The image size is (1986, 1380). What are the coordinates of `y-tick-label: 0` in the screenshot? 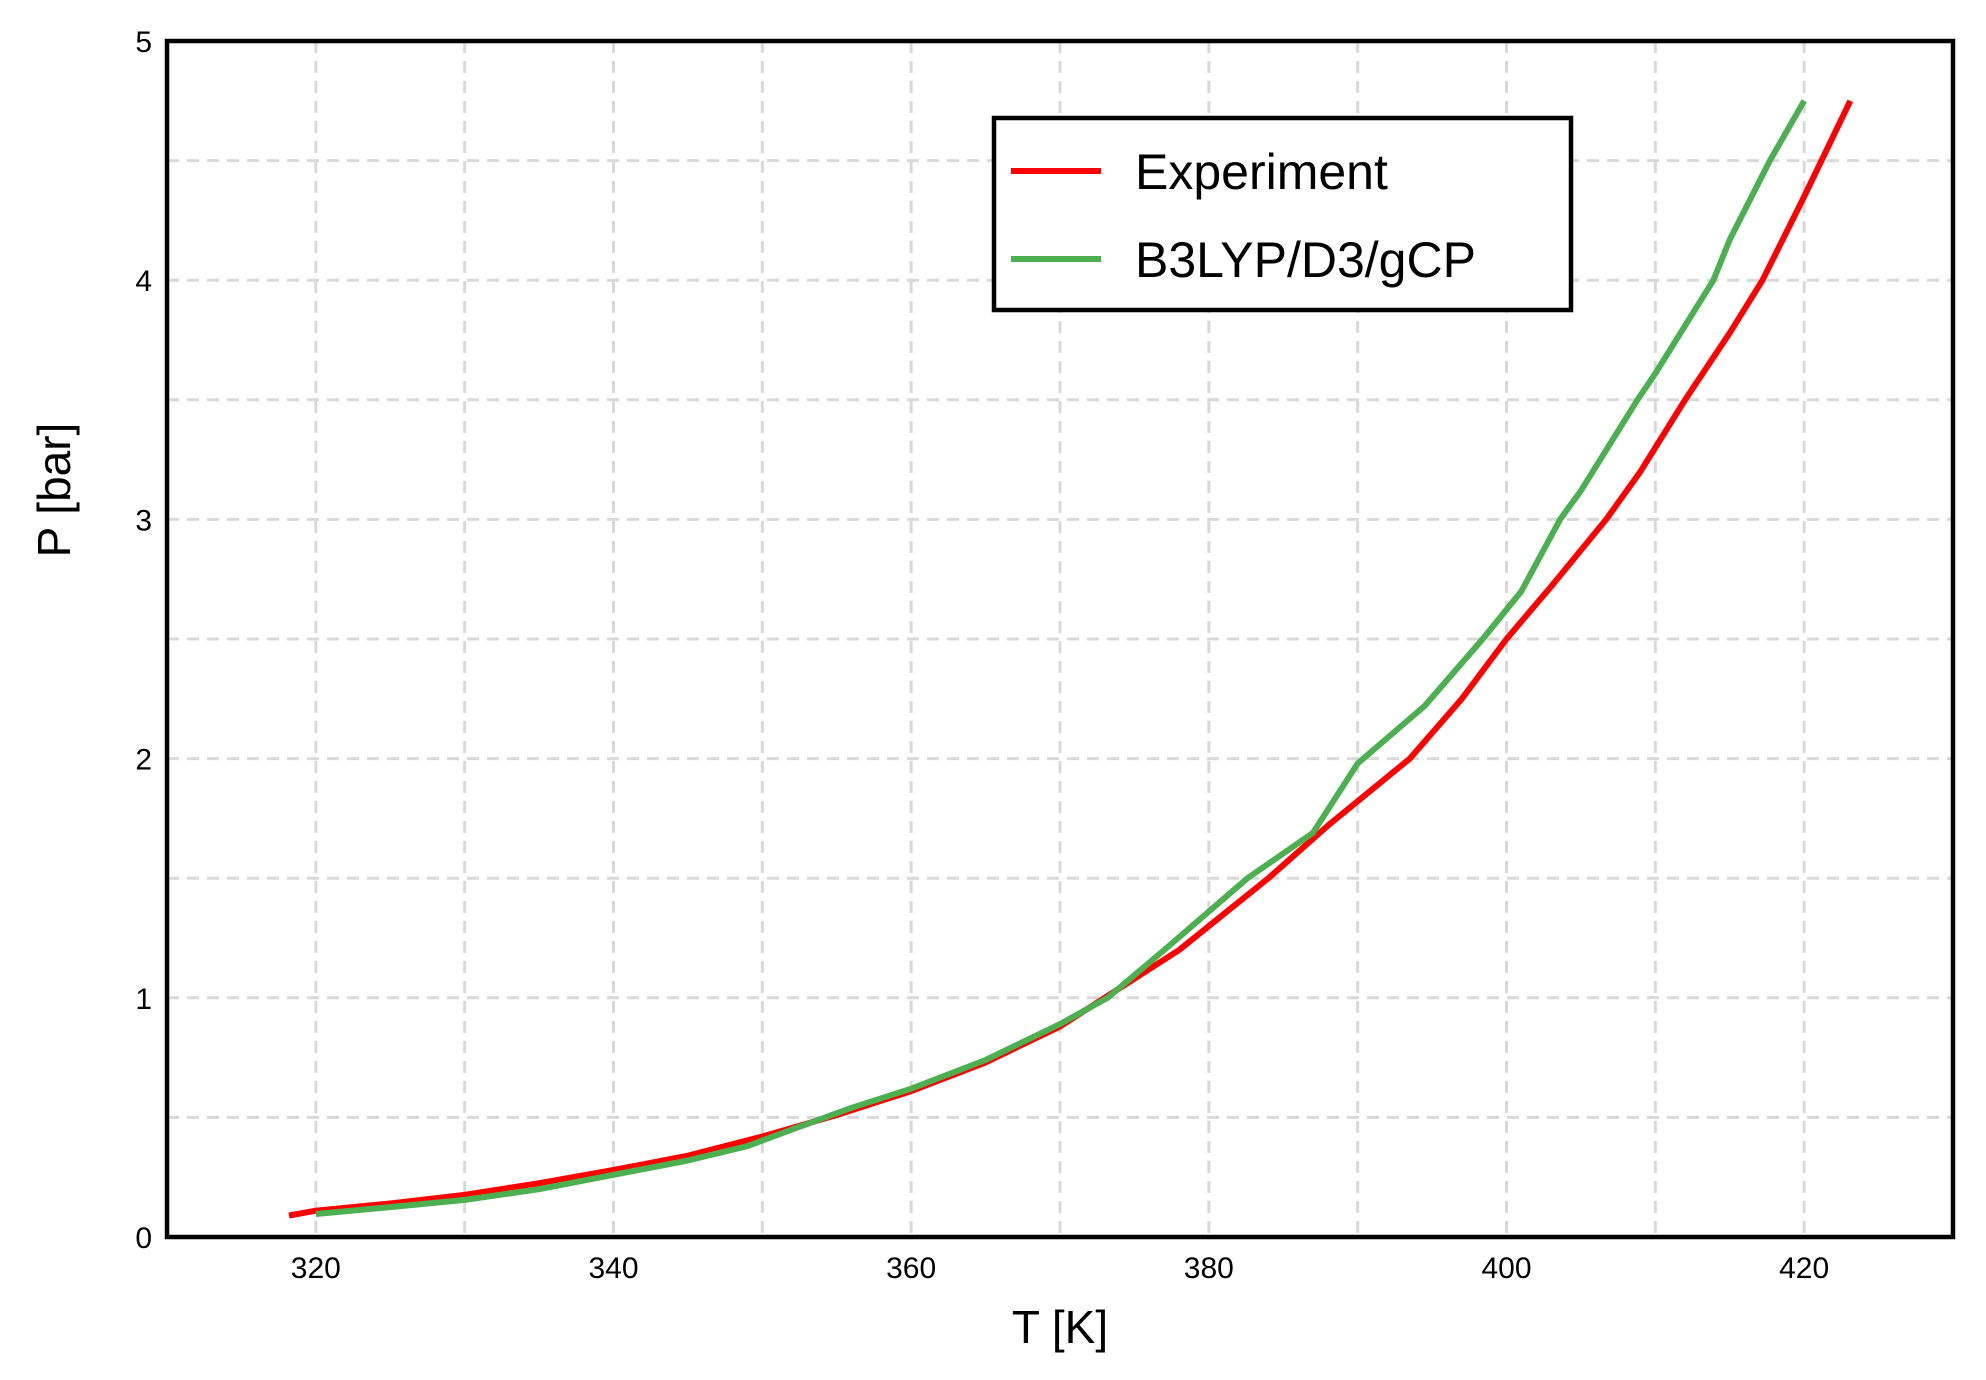 It's located at (143, 1238).